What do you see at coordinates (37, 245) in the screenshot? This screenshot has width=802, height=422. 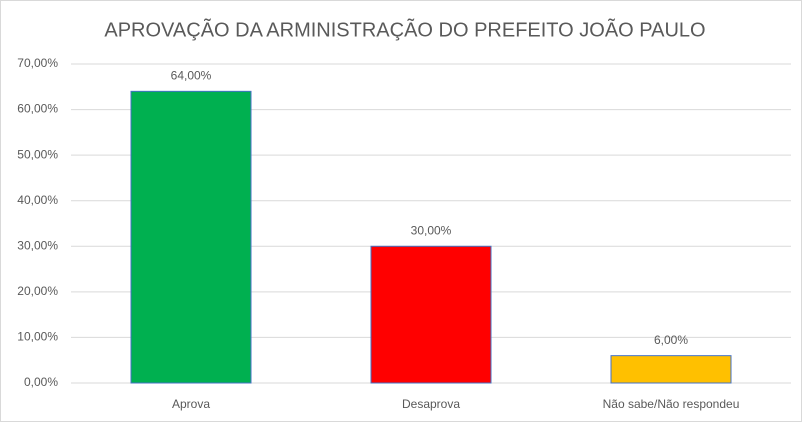 I see `y-tick-label: 30,00%` at bounding box center [37, 245].